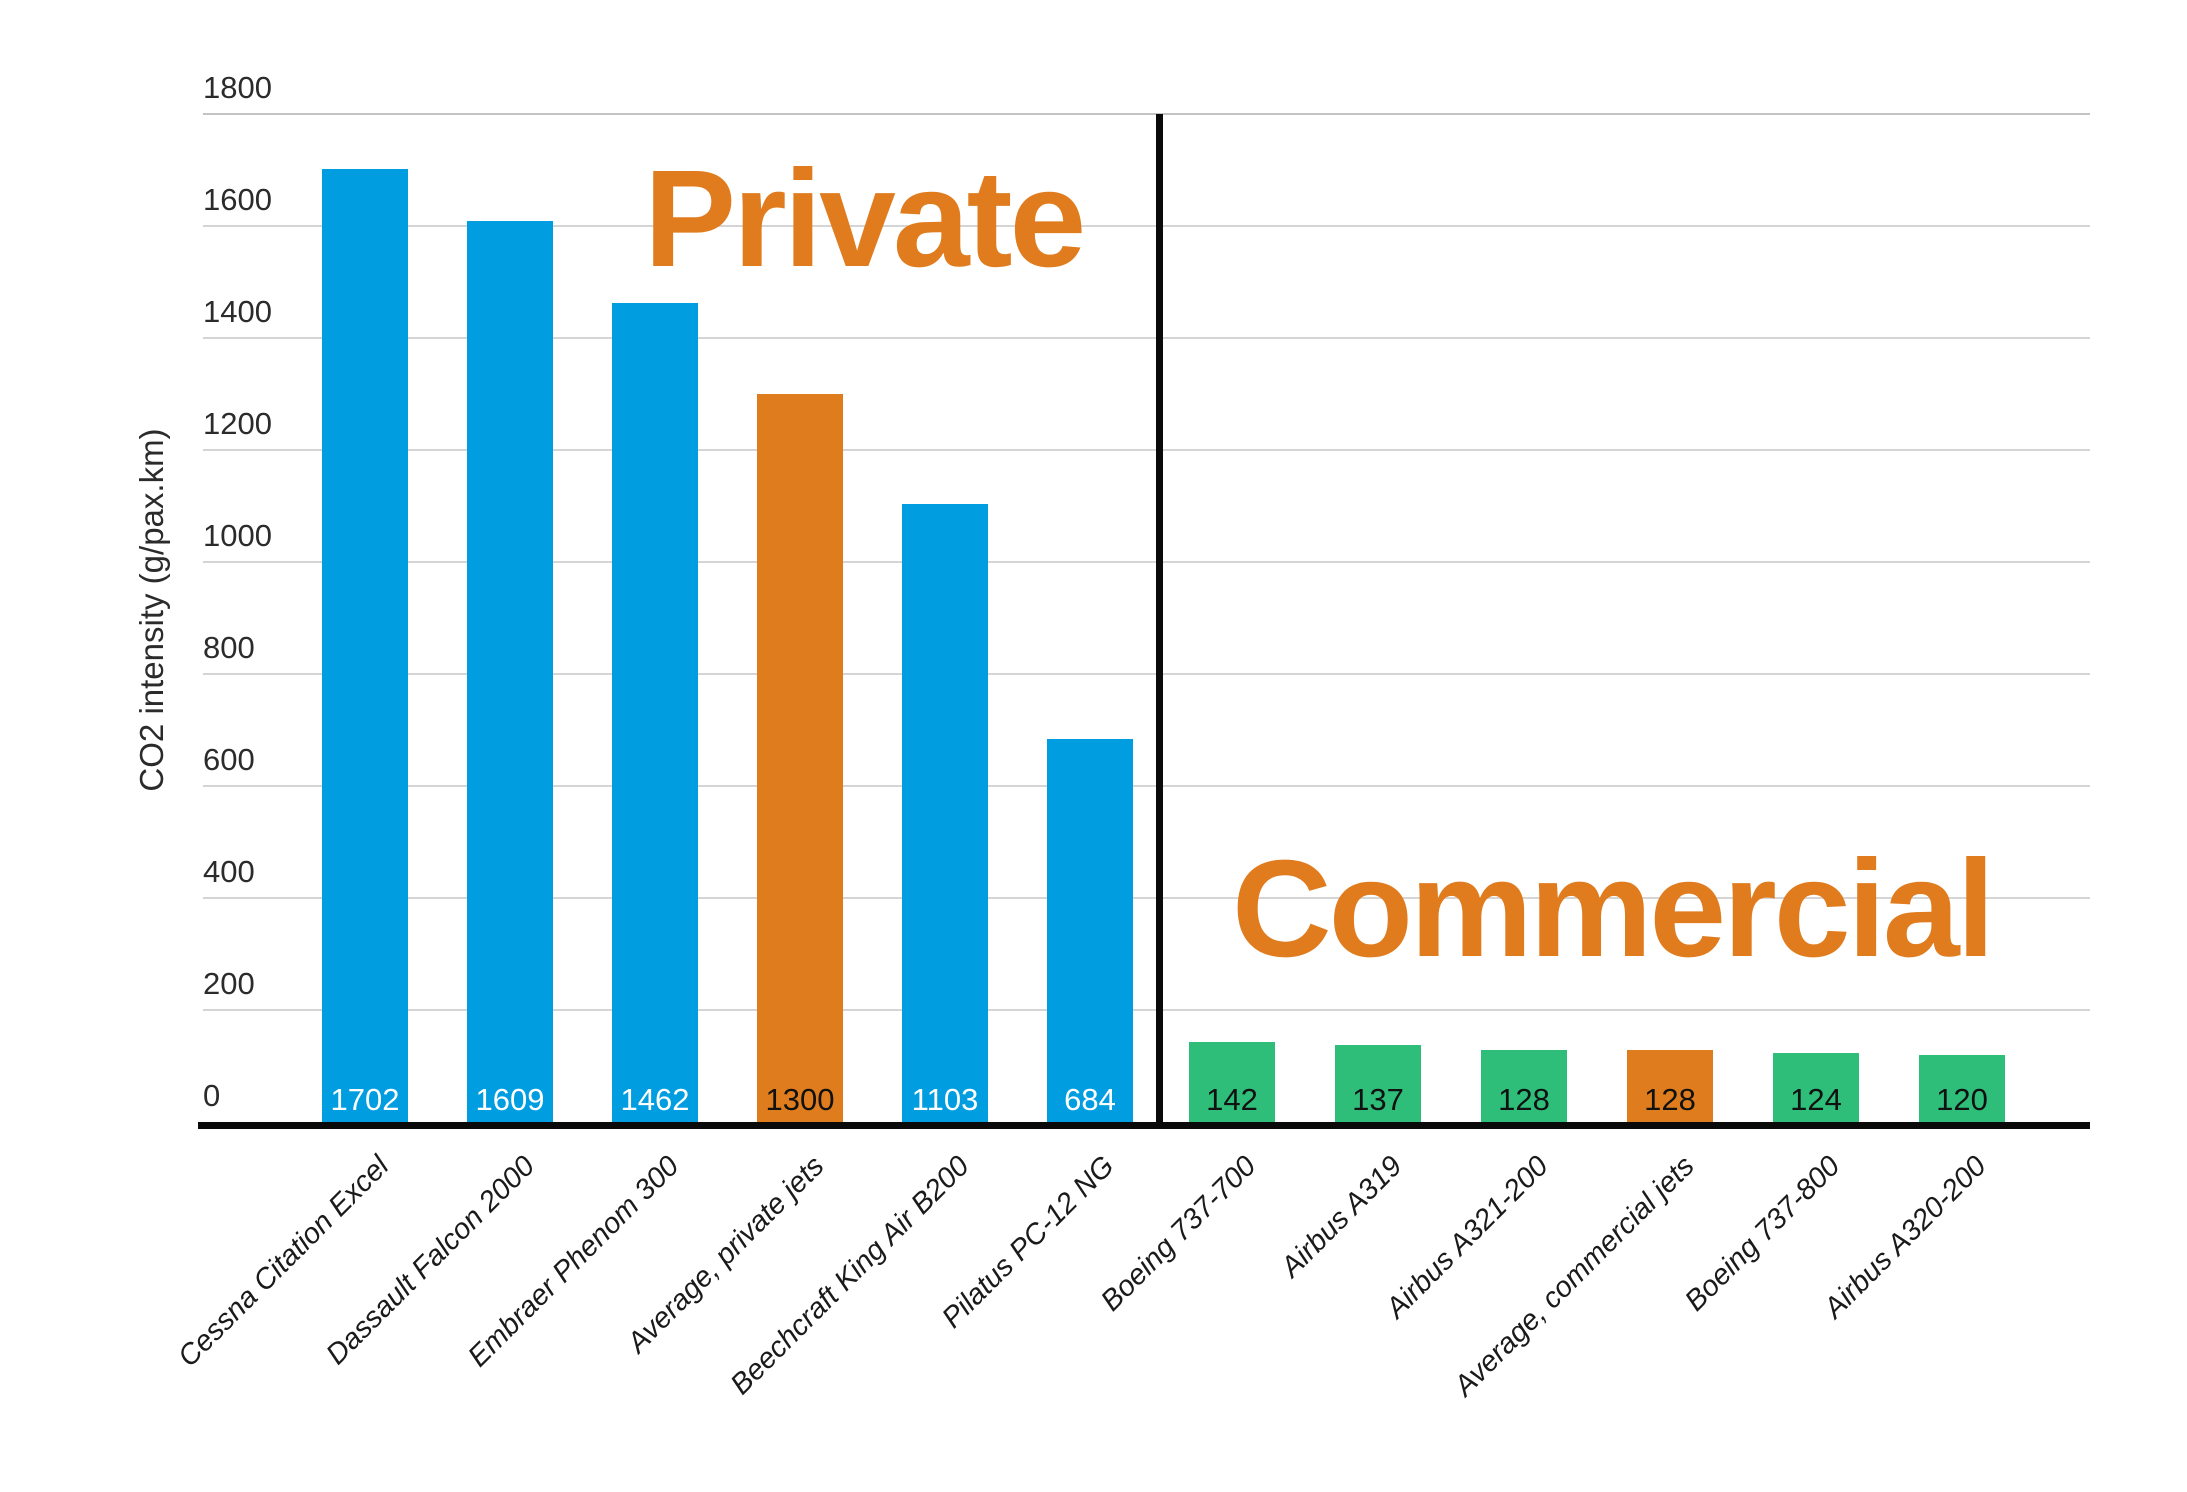 The height and width of the screenshot is (1492, 2187). Describe the element at coordinates (865, 219) in the screenshot. I see `section-label-private: Private` at that location.